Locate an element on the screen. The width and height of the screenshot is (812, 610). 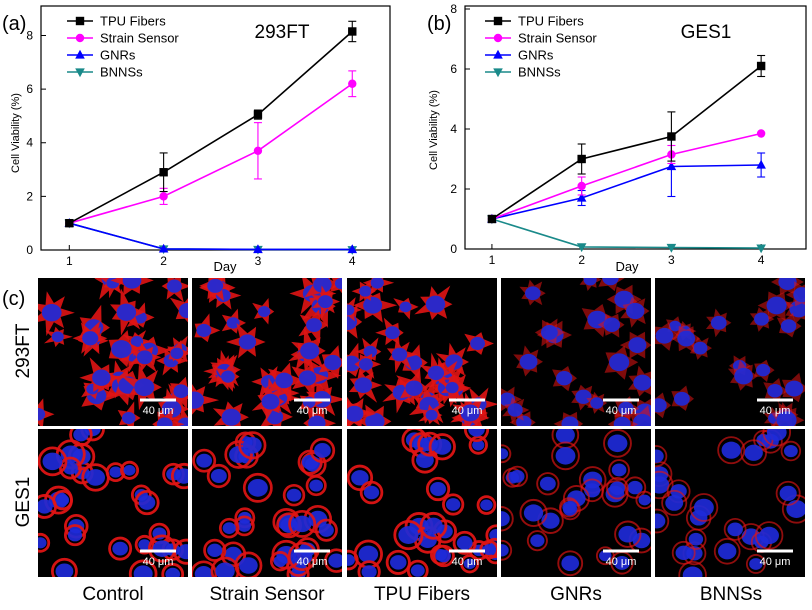
chart-b-legend-marker-strain-sensor is located at coordinates (498, 38).